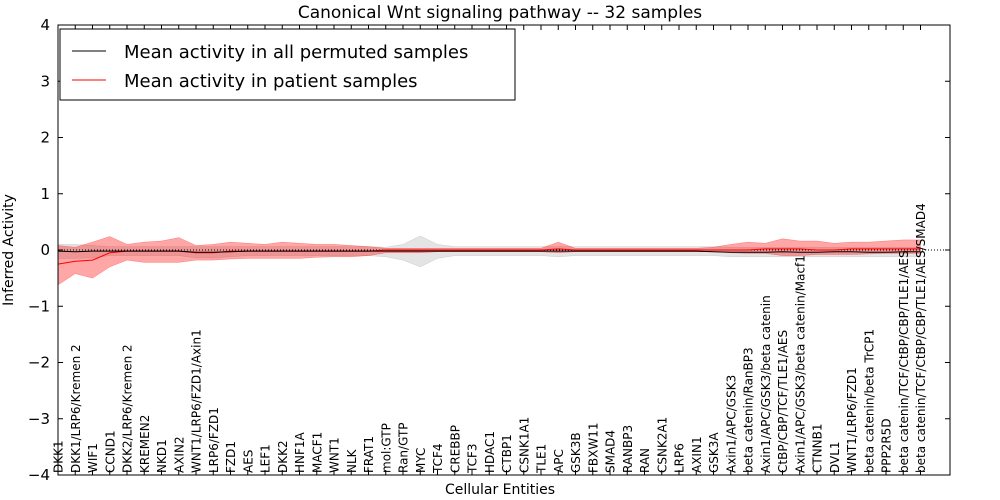 This screenshot has width=1000, height=500. Describe the element at coordinates (317, 452) in the screenshot. I see `x-tick-label: MACF1` at that location.